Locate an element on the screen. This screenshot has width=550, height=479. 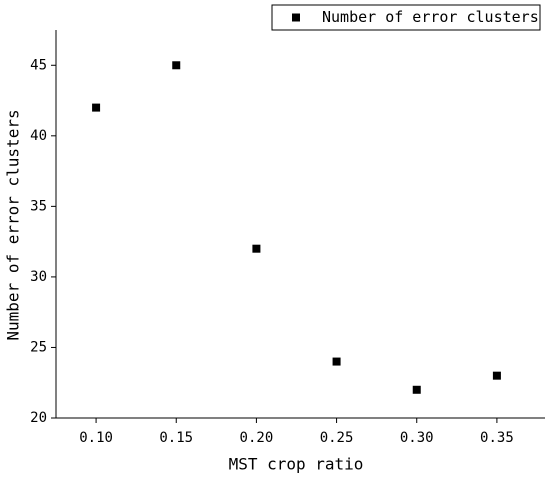
legend-marker is located at coordinates (296, 17).